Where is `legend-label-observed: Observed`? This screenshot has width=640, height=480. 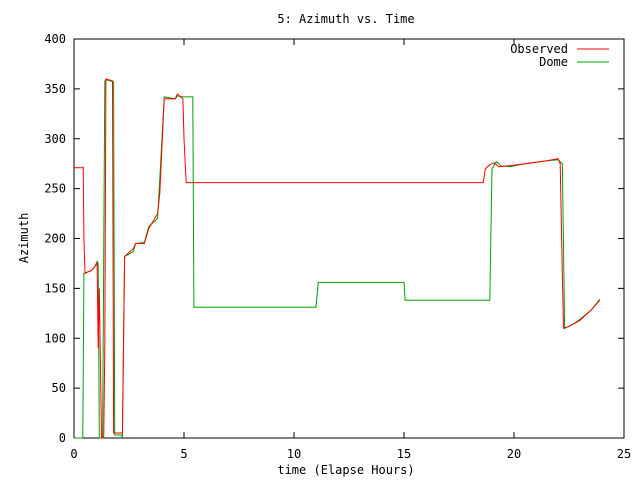
legend-label-observed: Observed is located at coordinates (539, 49).